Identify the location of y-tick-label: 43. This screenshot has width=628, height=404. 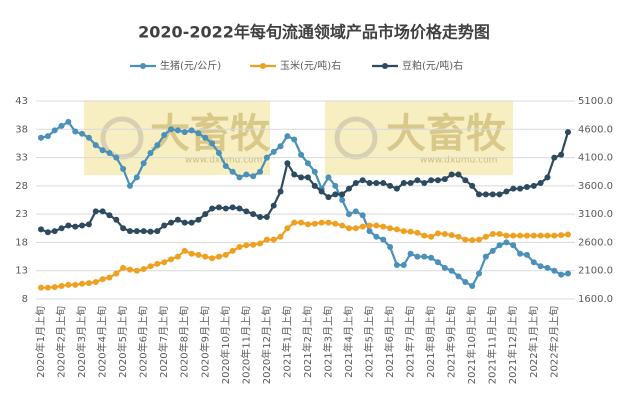
(21, 101).